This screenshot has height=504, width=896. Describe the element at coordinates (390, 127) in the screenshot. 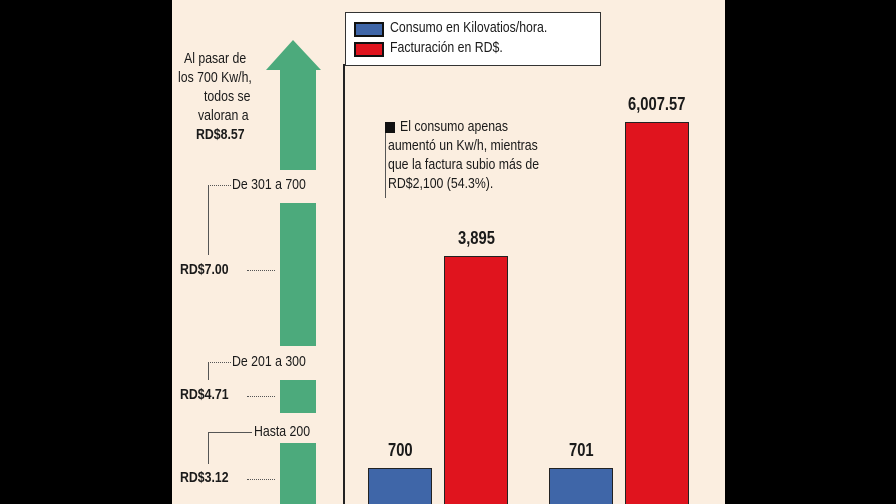

I see `bullet-icon` at that location.